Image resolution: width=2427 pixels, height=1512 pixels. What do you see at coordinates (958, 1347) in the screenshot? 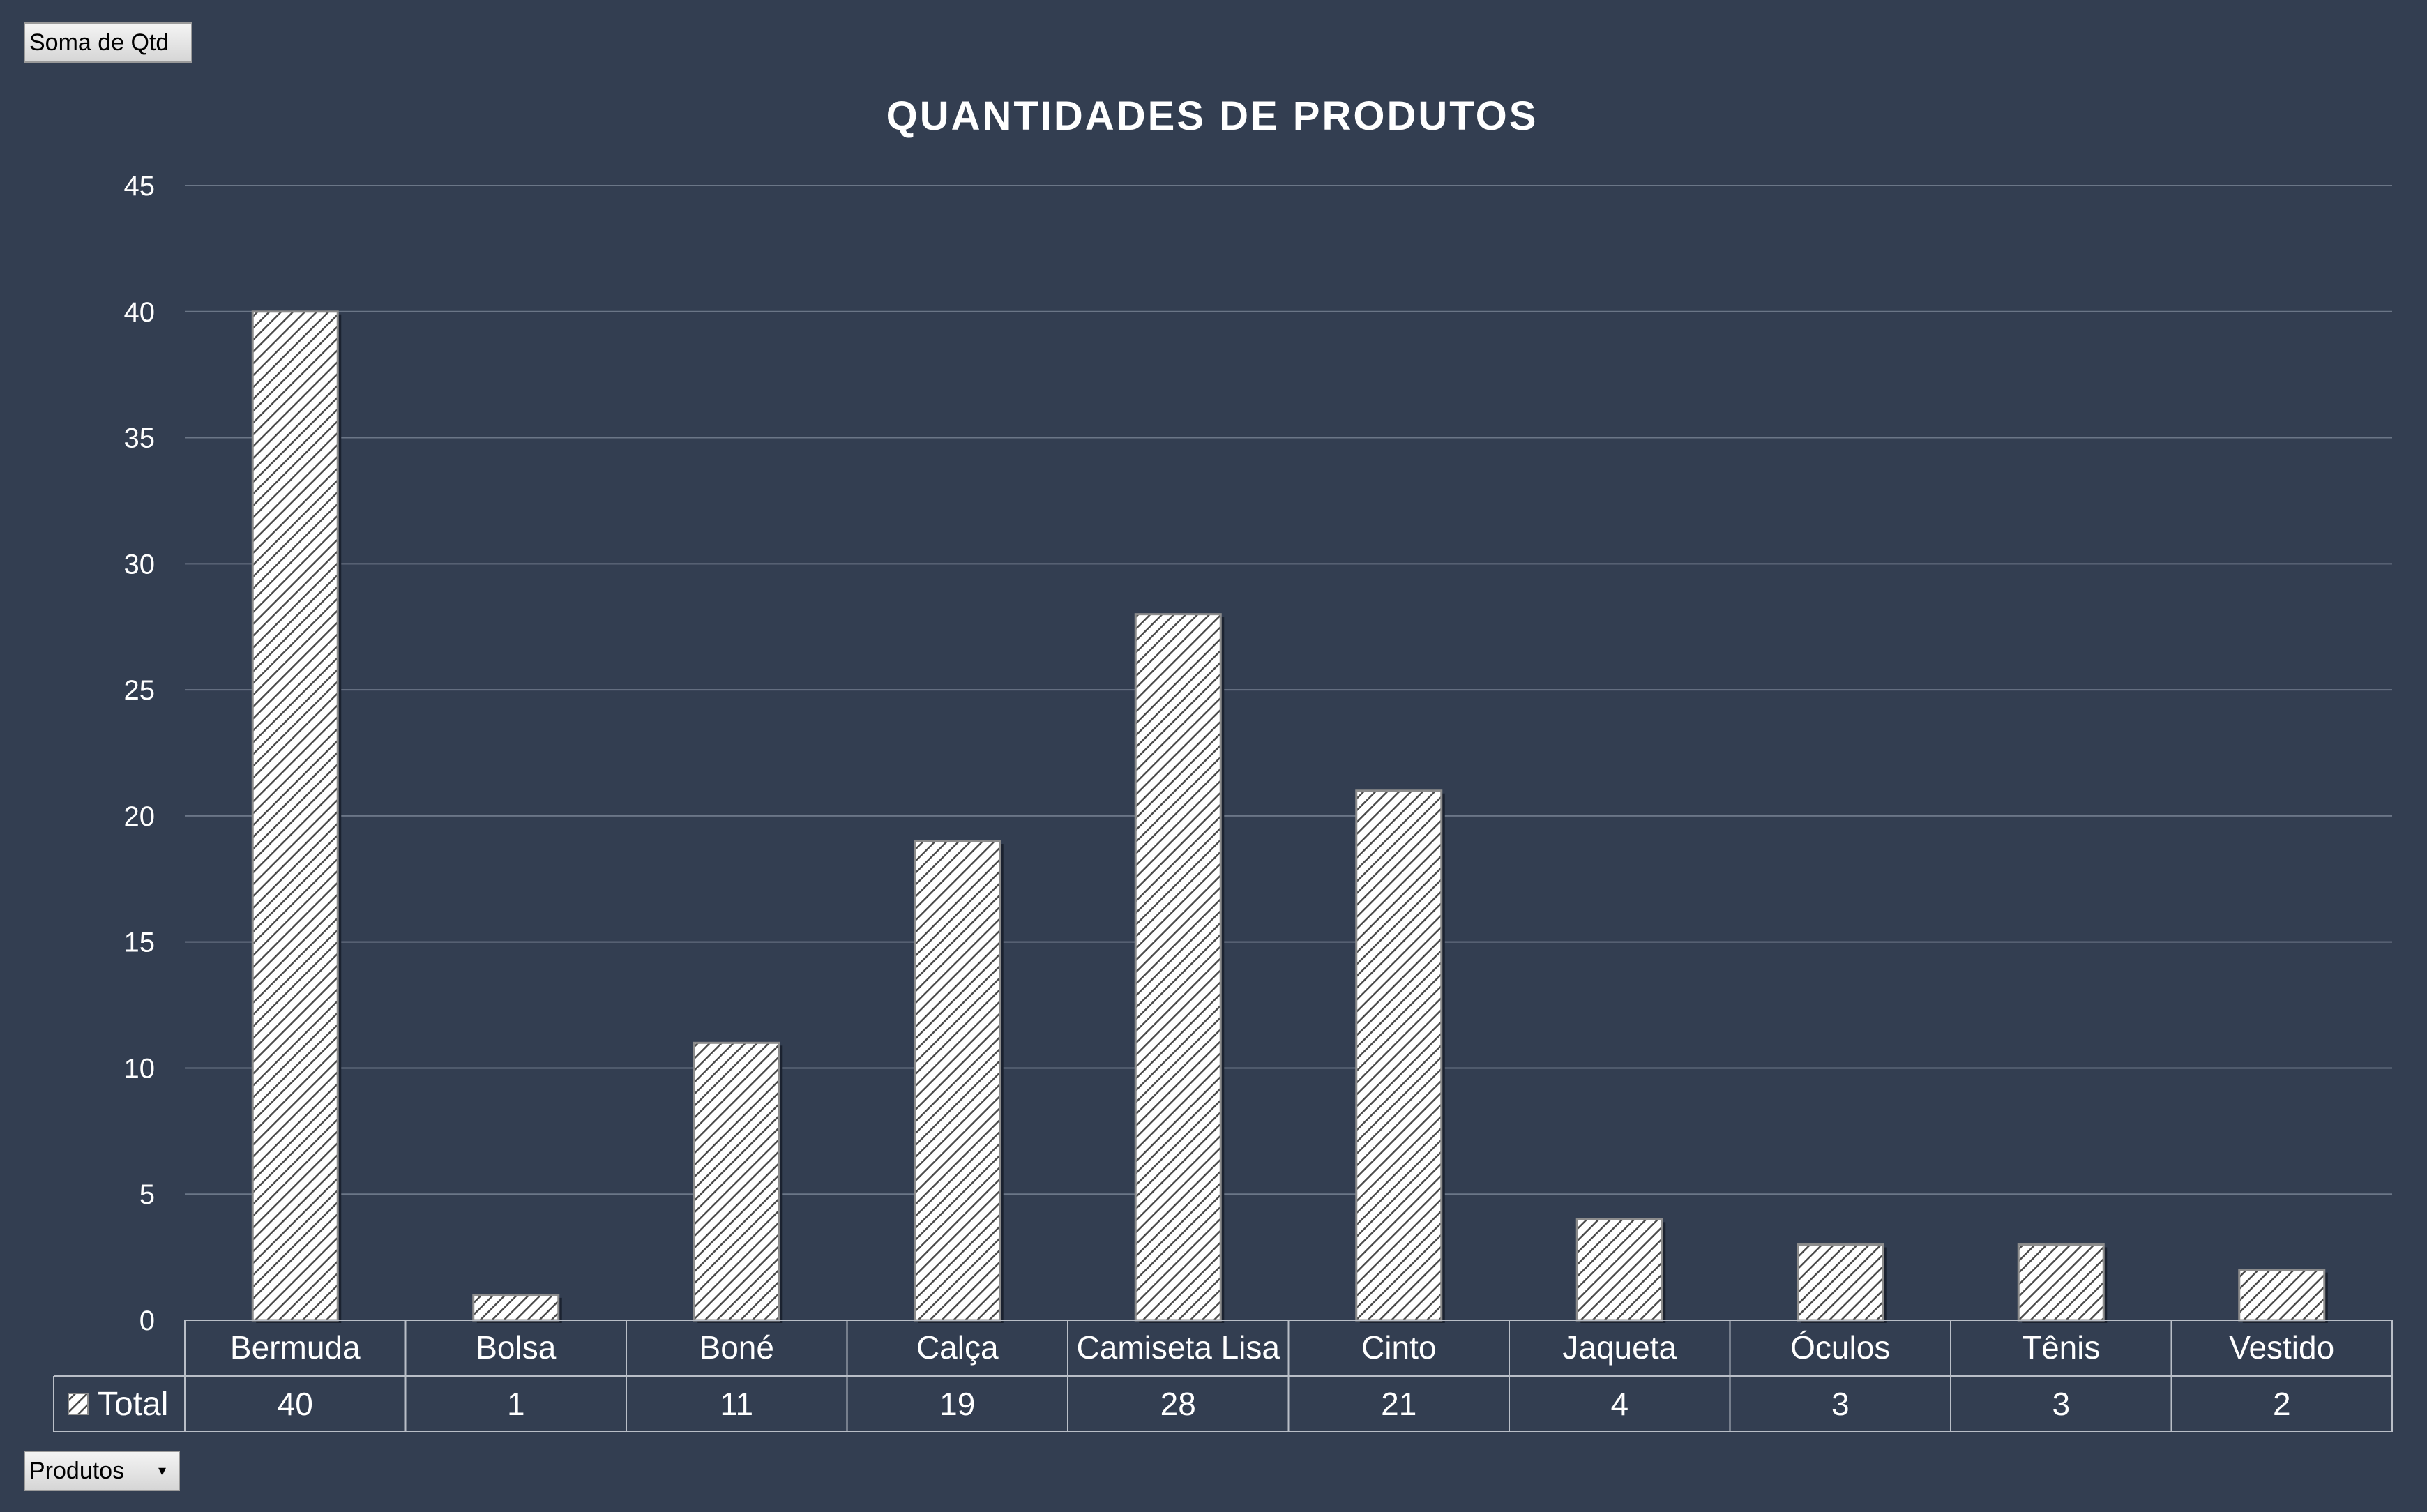
I see `x-category-label: Calça` at bounding box center [958, 1347].